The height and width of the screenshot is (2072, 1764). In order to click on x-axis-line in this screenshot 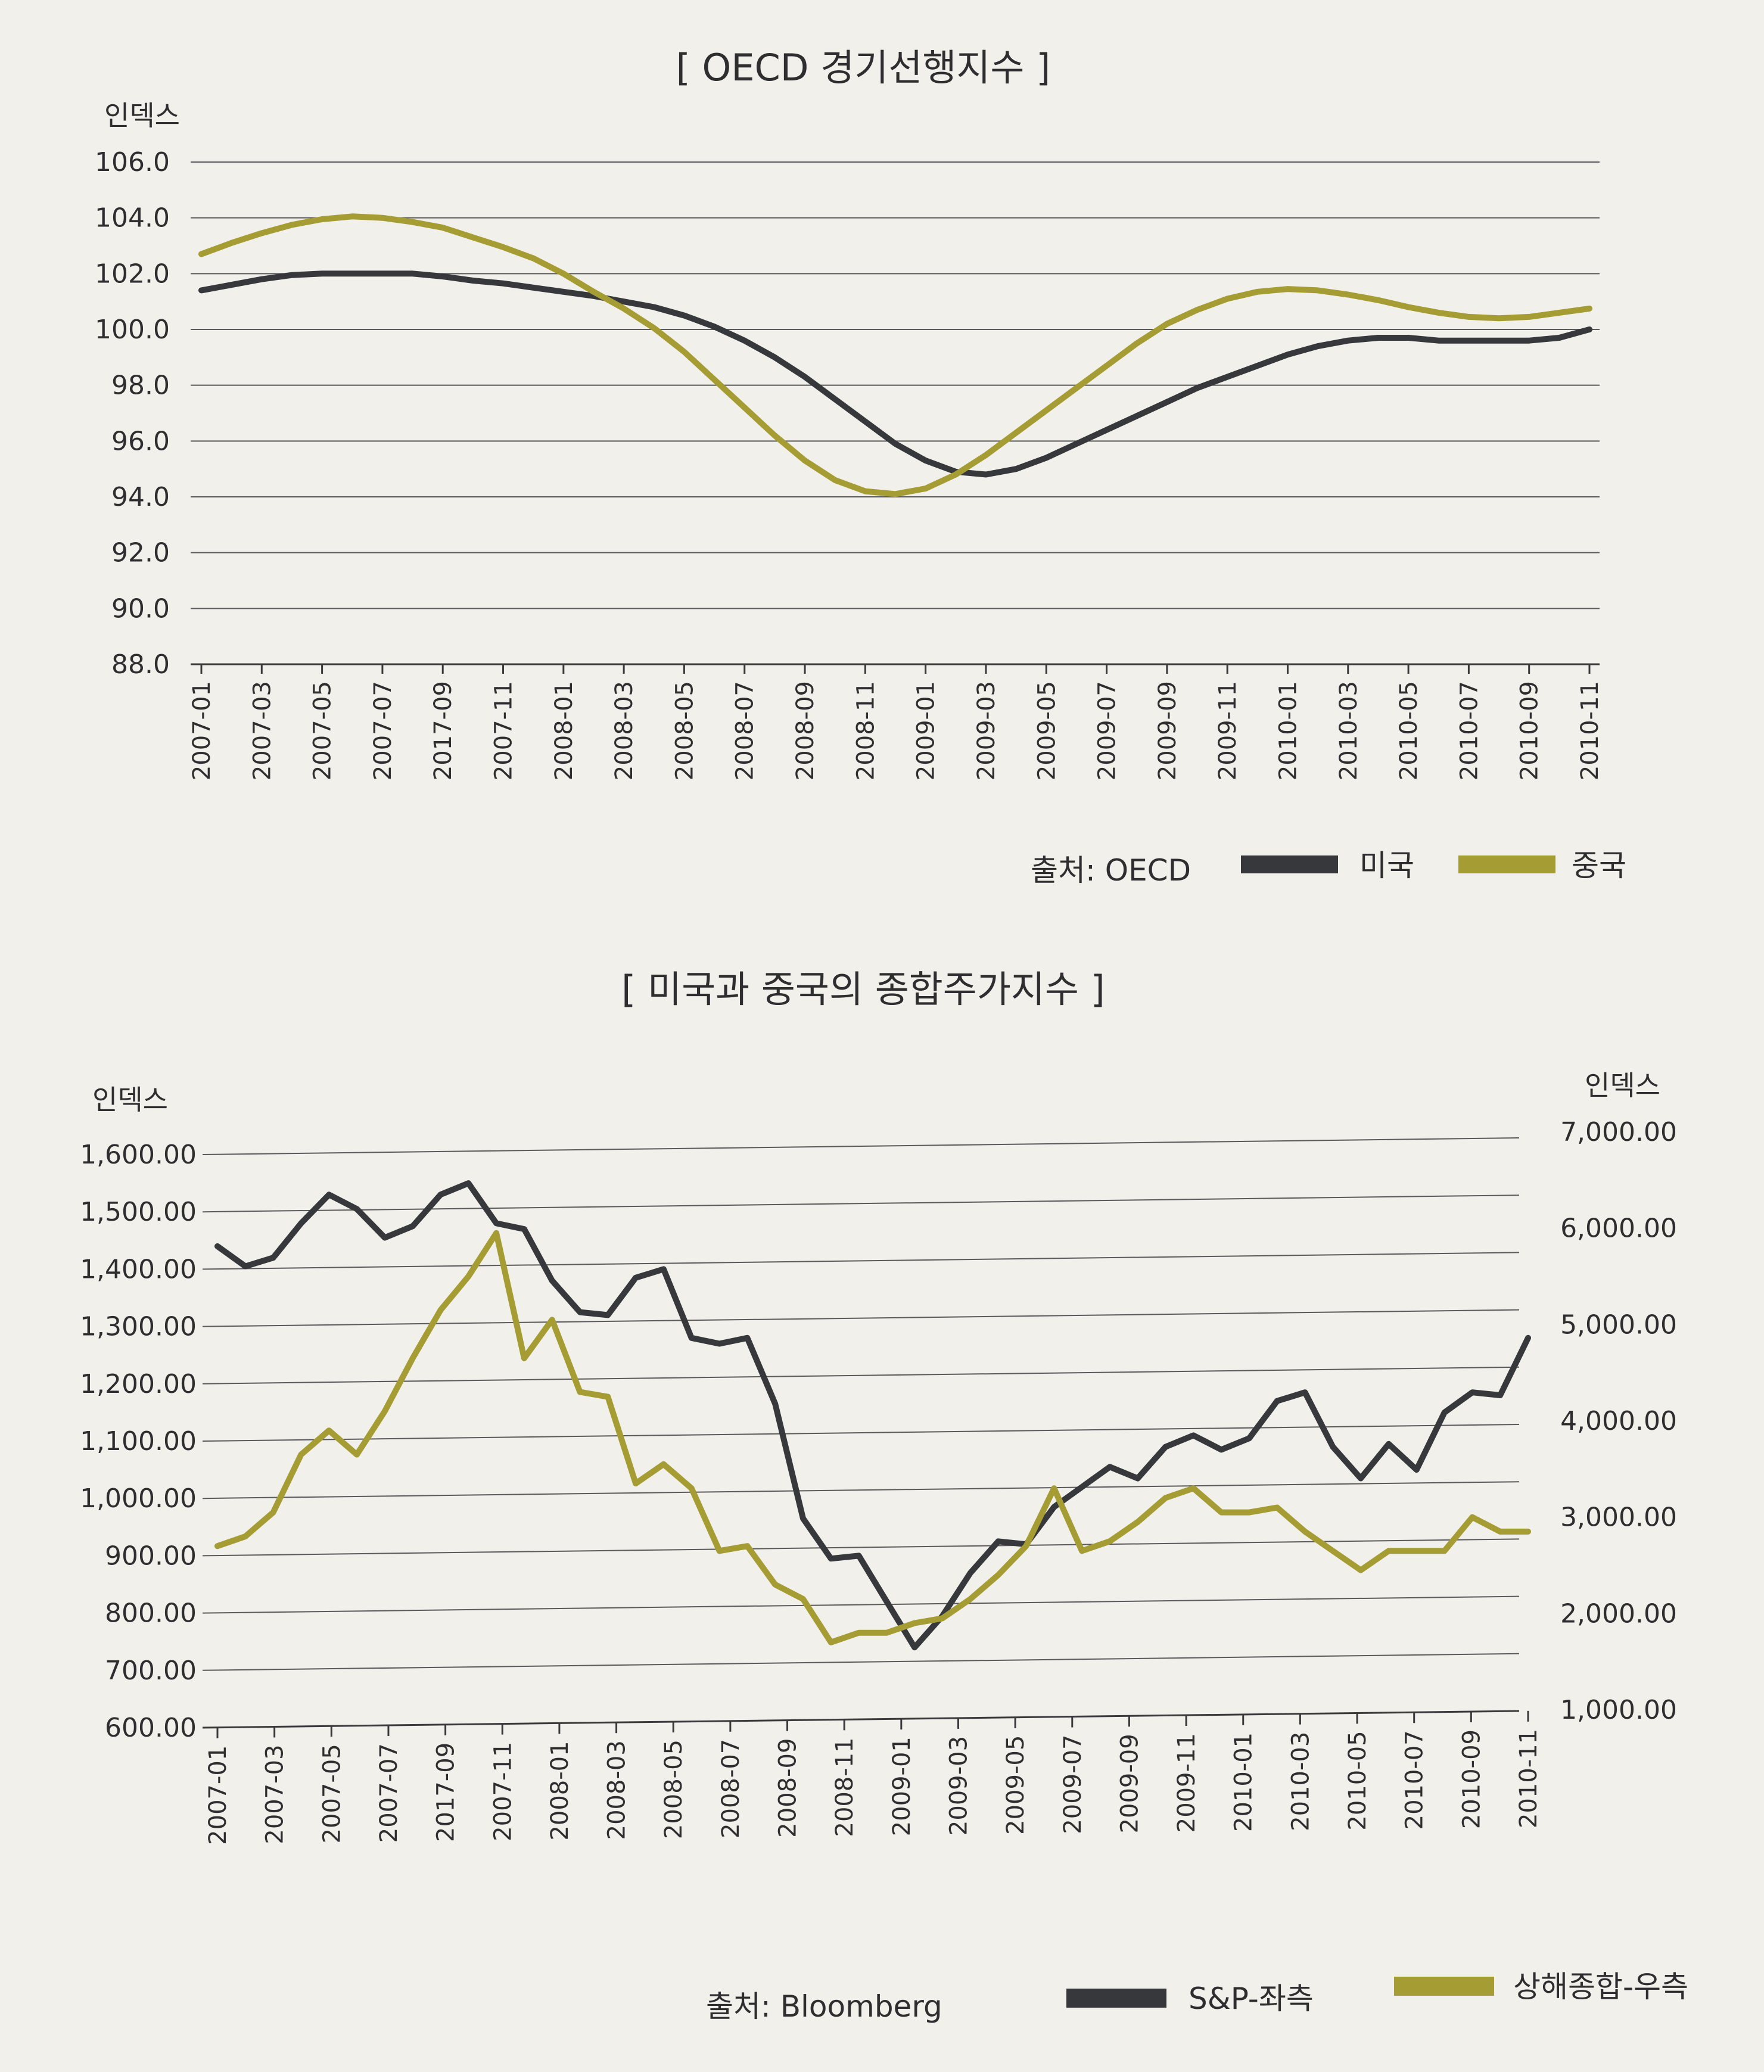, I will do `click(861, 1719)`.